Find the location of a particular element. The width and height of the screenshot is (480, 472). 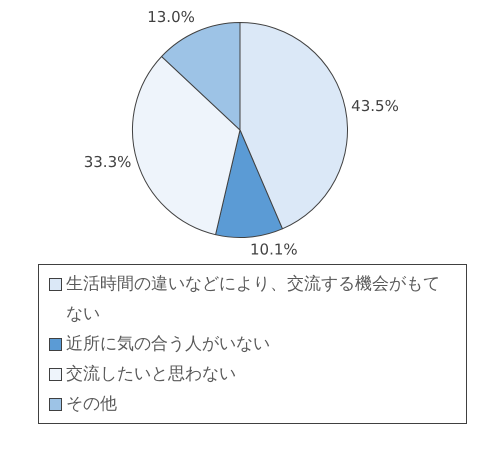

legend-label: 交流したいと思わない is located at coordinates (151, 374).